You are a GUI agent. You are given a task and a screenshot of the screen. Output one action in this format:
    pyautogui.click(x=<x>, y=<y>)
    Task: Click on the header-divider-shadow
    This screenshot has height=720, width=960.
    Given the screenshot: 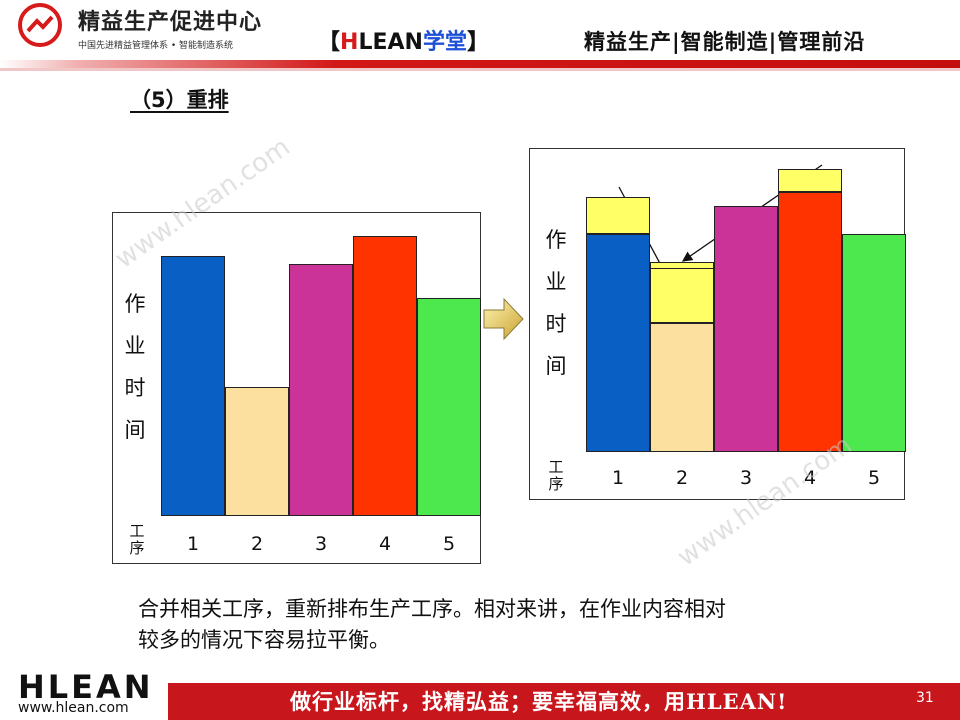 What is the action you would take?
    pyautogui.click(x=480, y=69)
    